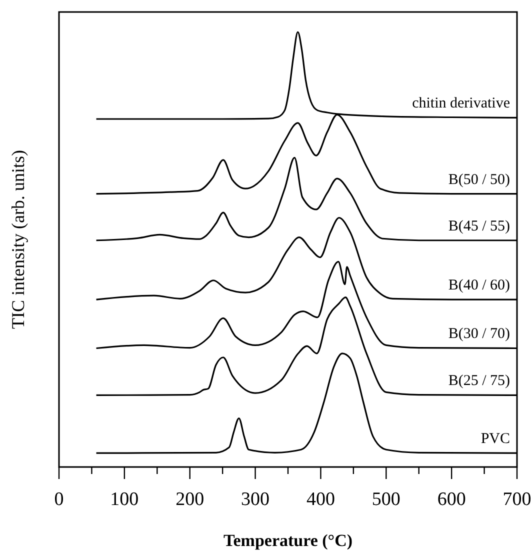 The height and width of the screenshot is (554, 532). Describe the element at coordinates (479, 381) in the screenshot. I see `series-label: B(25 / 75)` at that location.